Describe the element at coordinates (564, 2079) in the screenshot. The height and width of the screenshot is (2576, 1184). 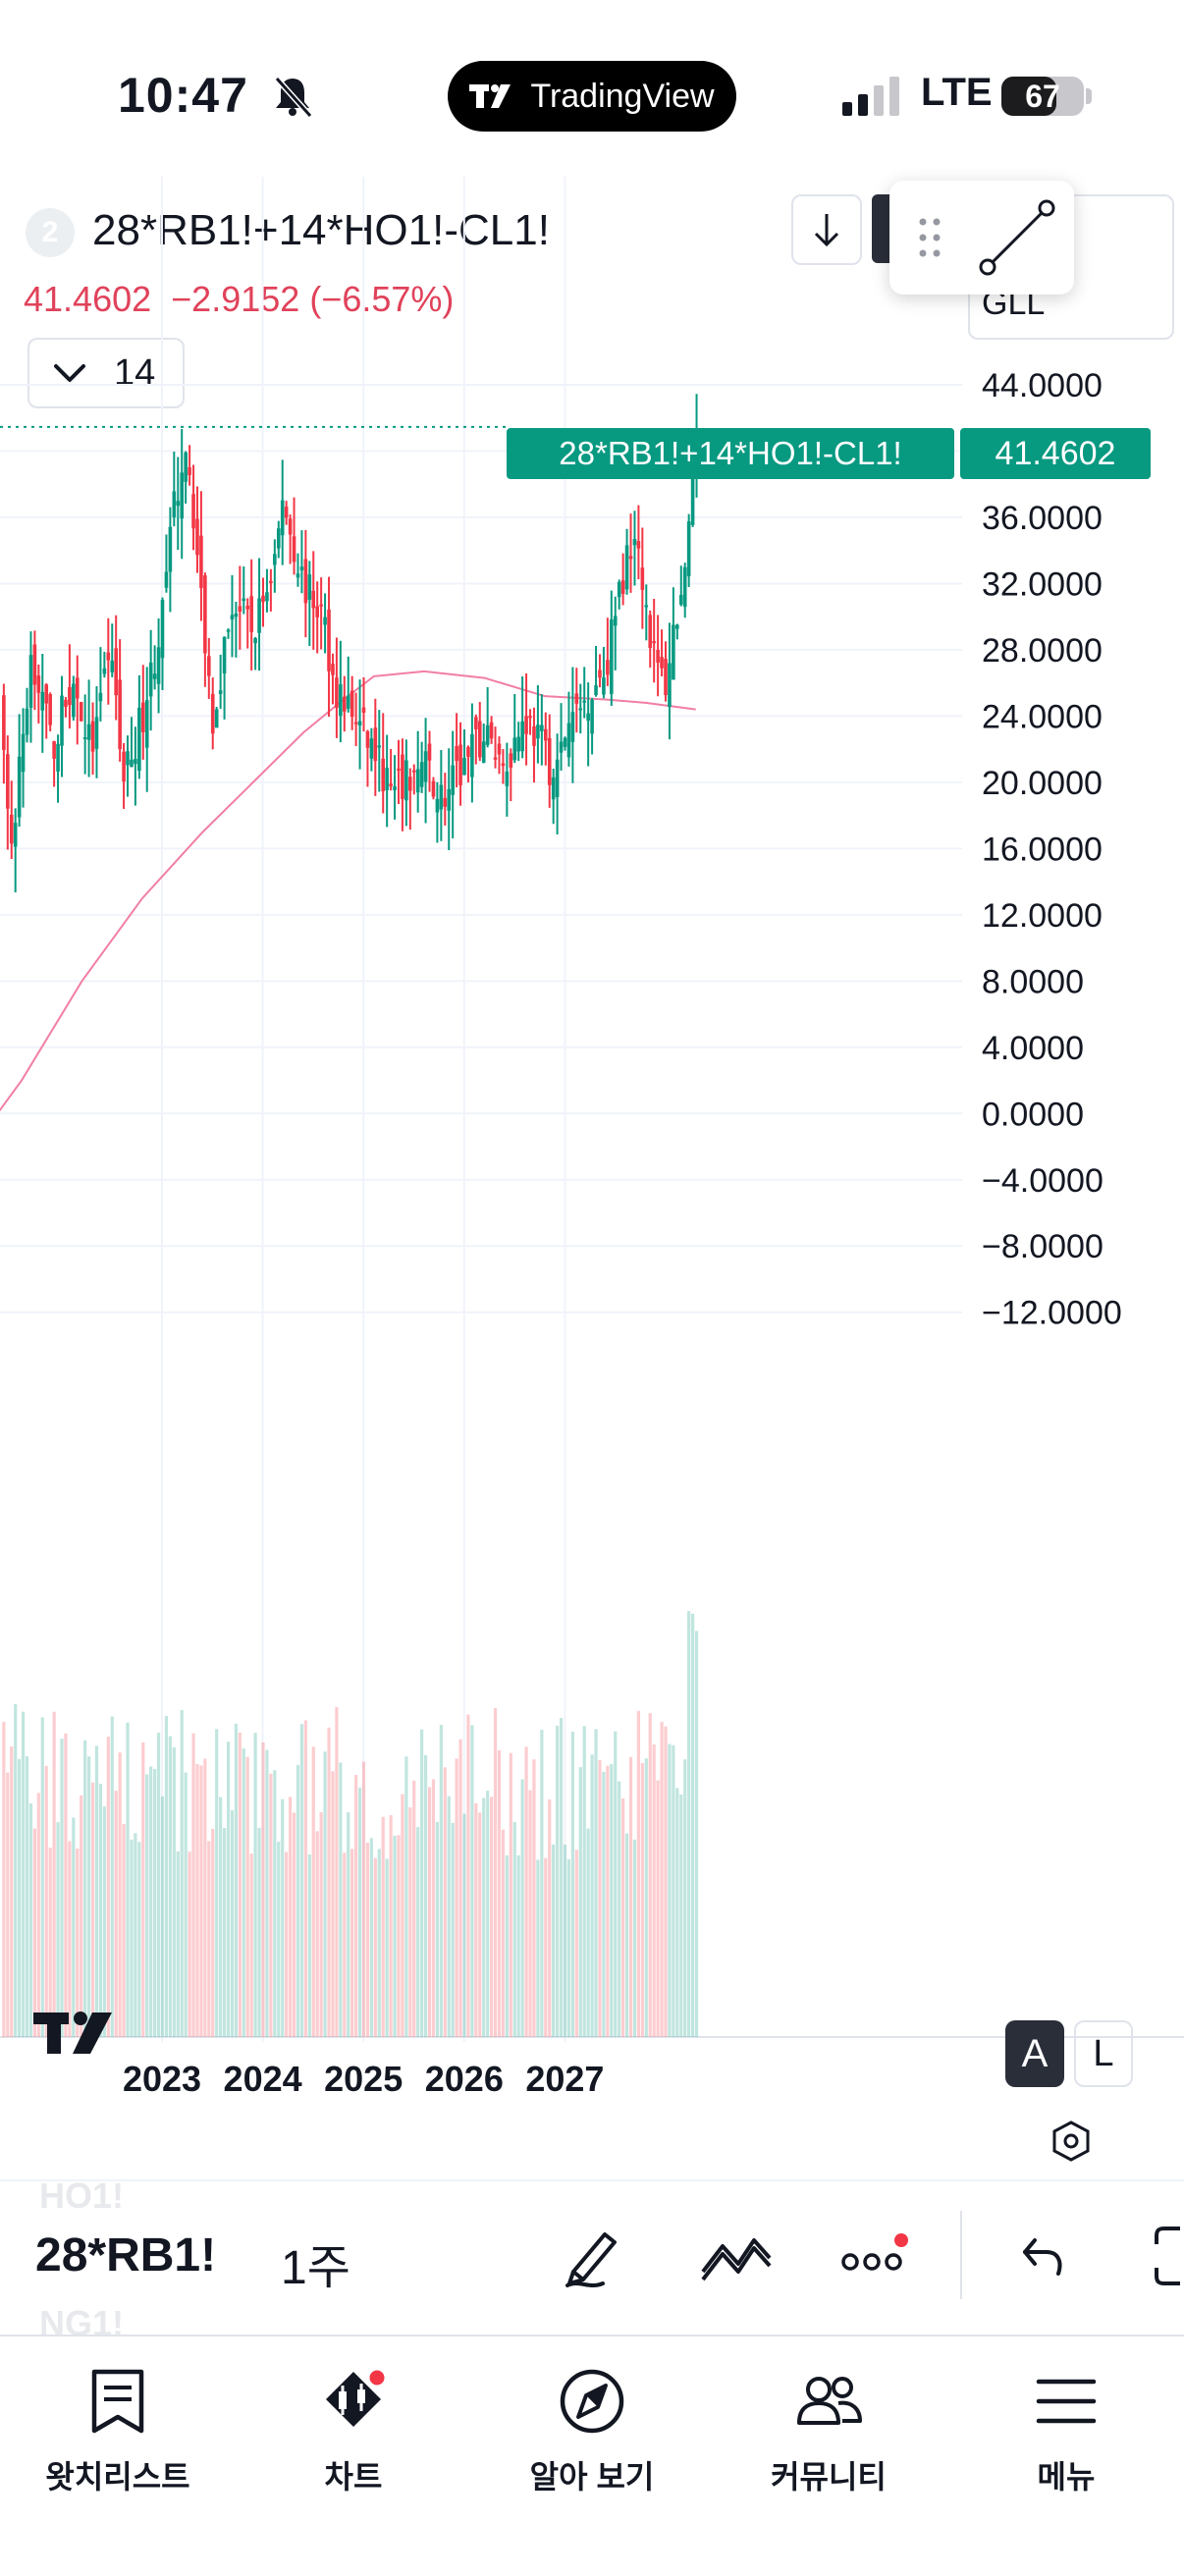
I see `time-axis-tick: 2027` at that location.